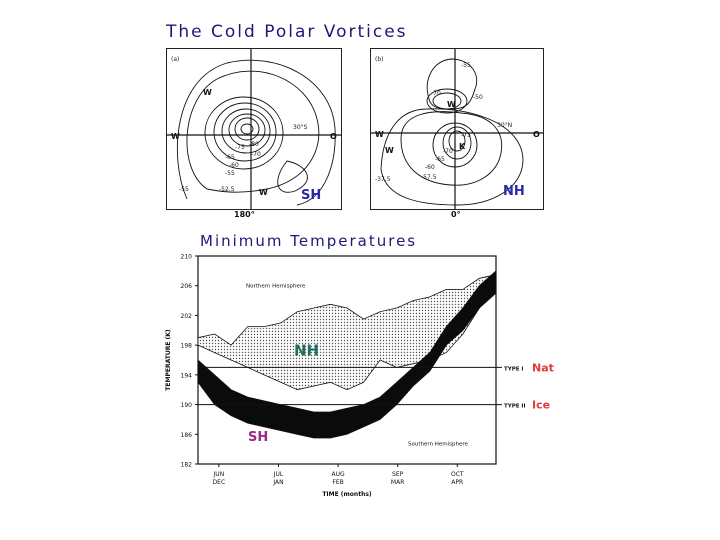 The width and height of the screenshot is (720, 540). What do you see at coordinates (309, 241) in the screenshot?
I see `section-title: Minimum Temperatures` at bounding box center [309, 241].